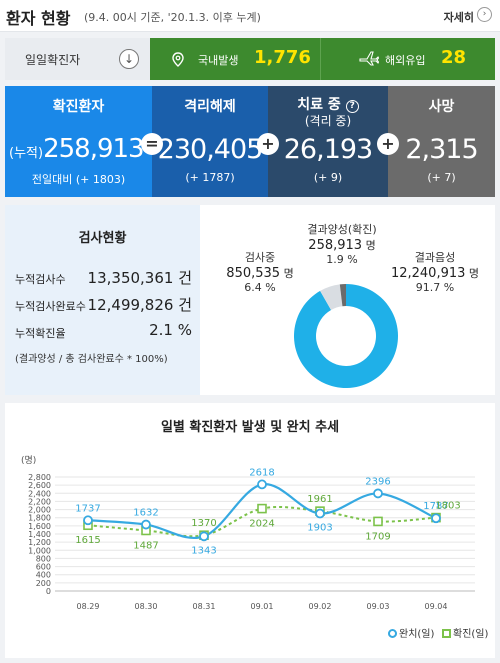 The width and height of the screenshot is (500, 663). I want to click on recovered-data-label: 1787, so click(435, 506).